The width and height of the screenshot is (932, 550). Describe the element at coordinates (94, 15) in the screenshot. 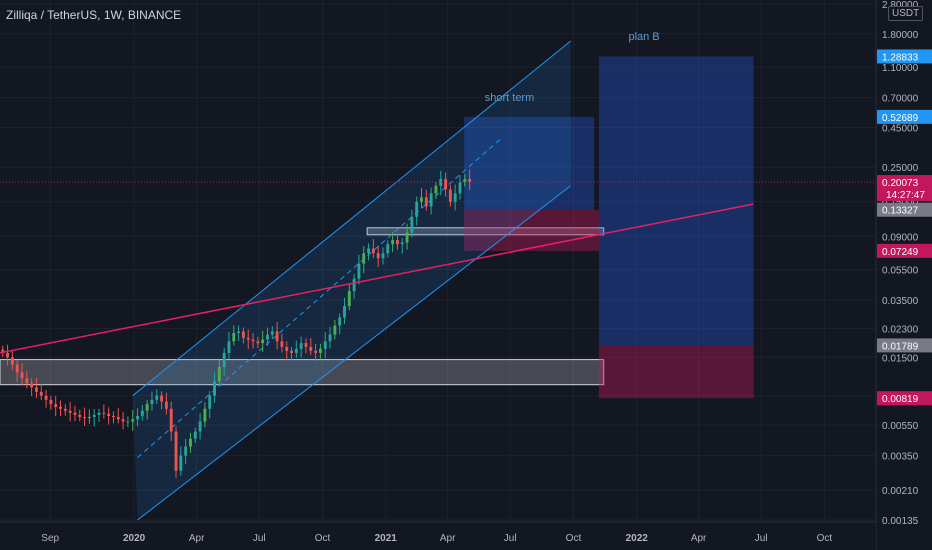

I see `symbol-title: Zilliqa / TetherUS, 1W, BINANCE` at that location.